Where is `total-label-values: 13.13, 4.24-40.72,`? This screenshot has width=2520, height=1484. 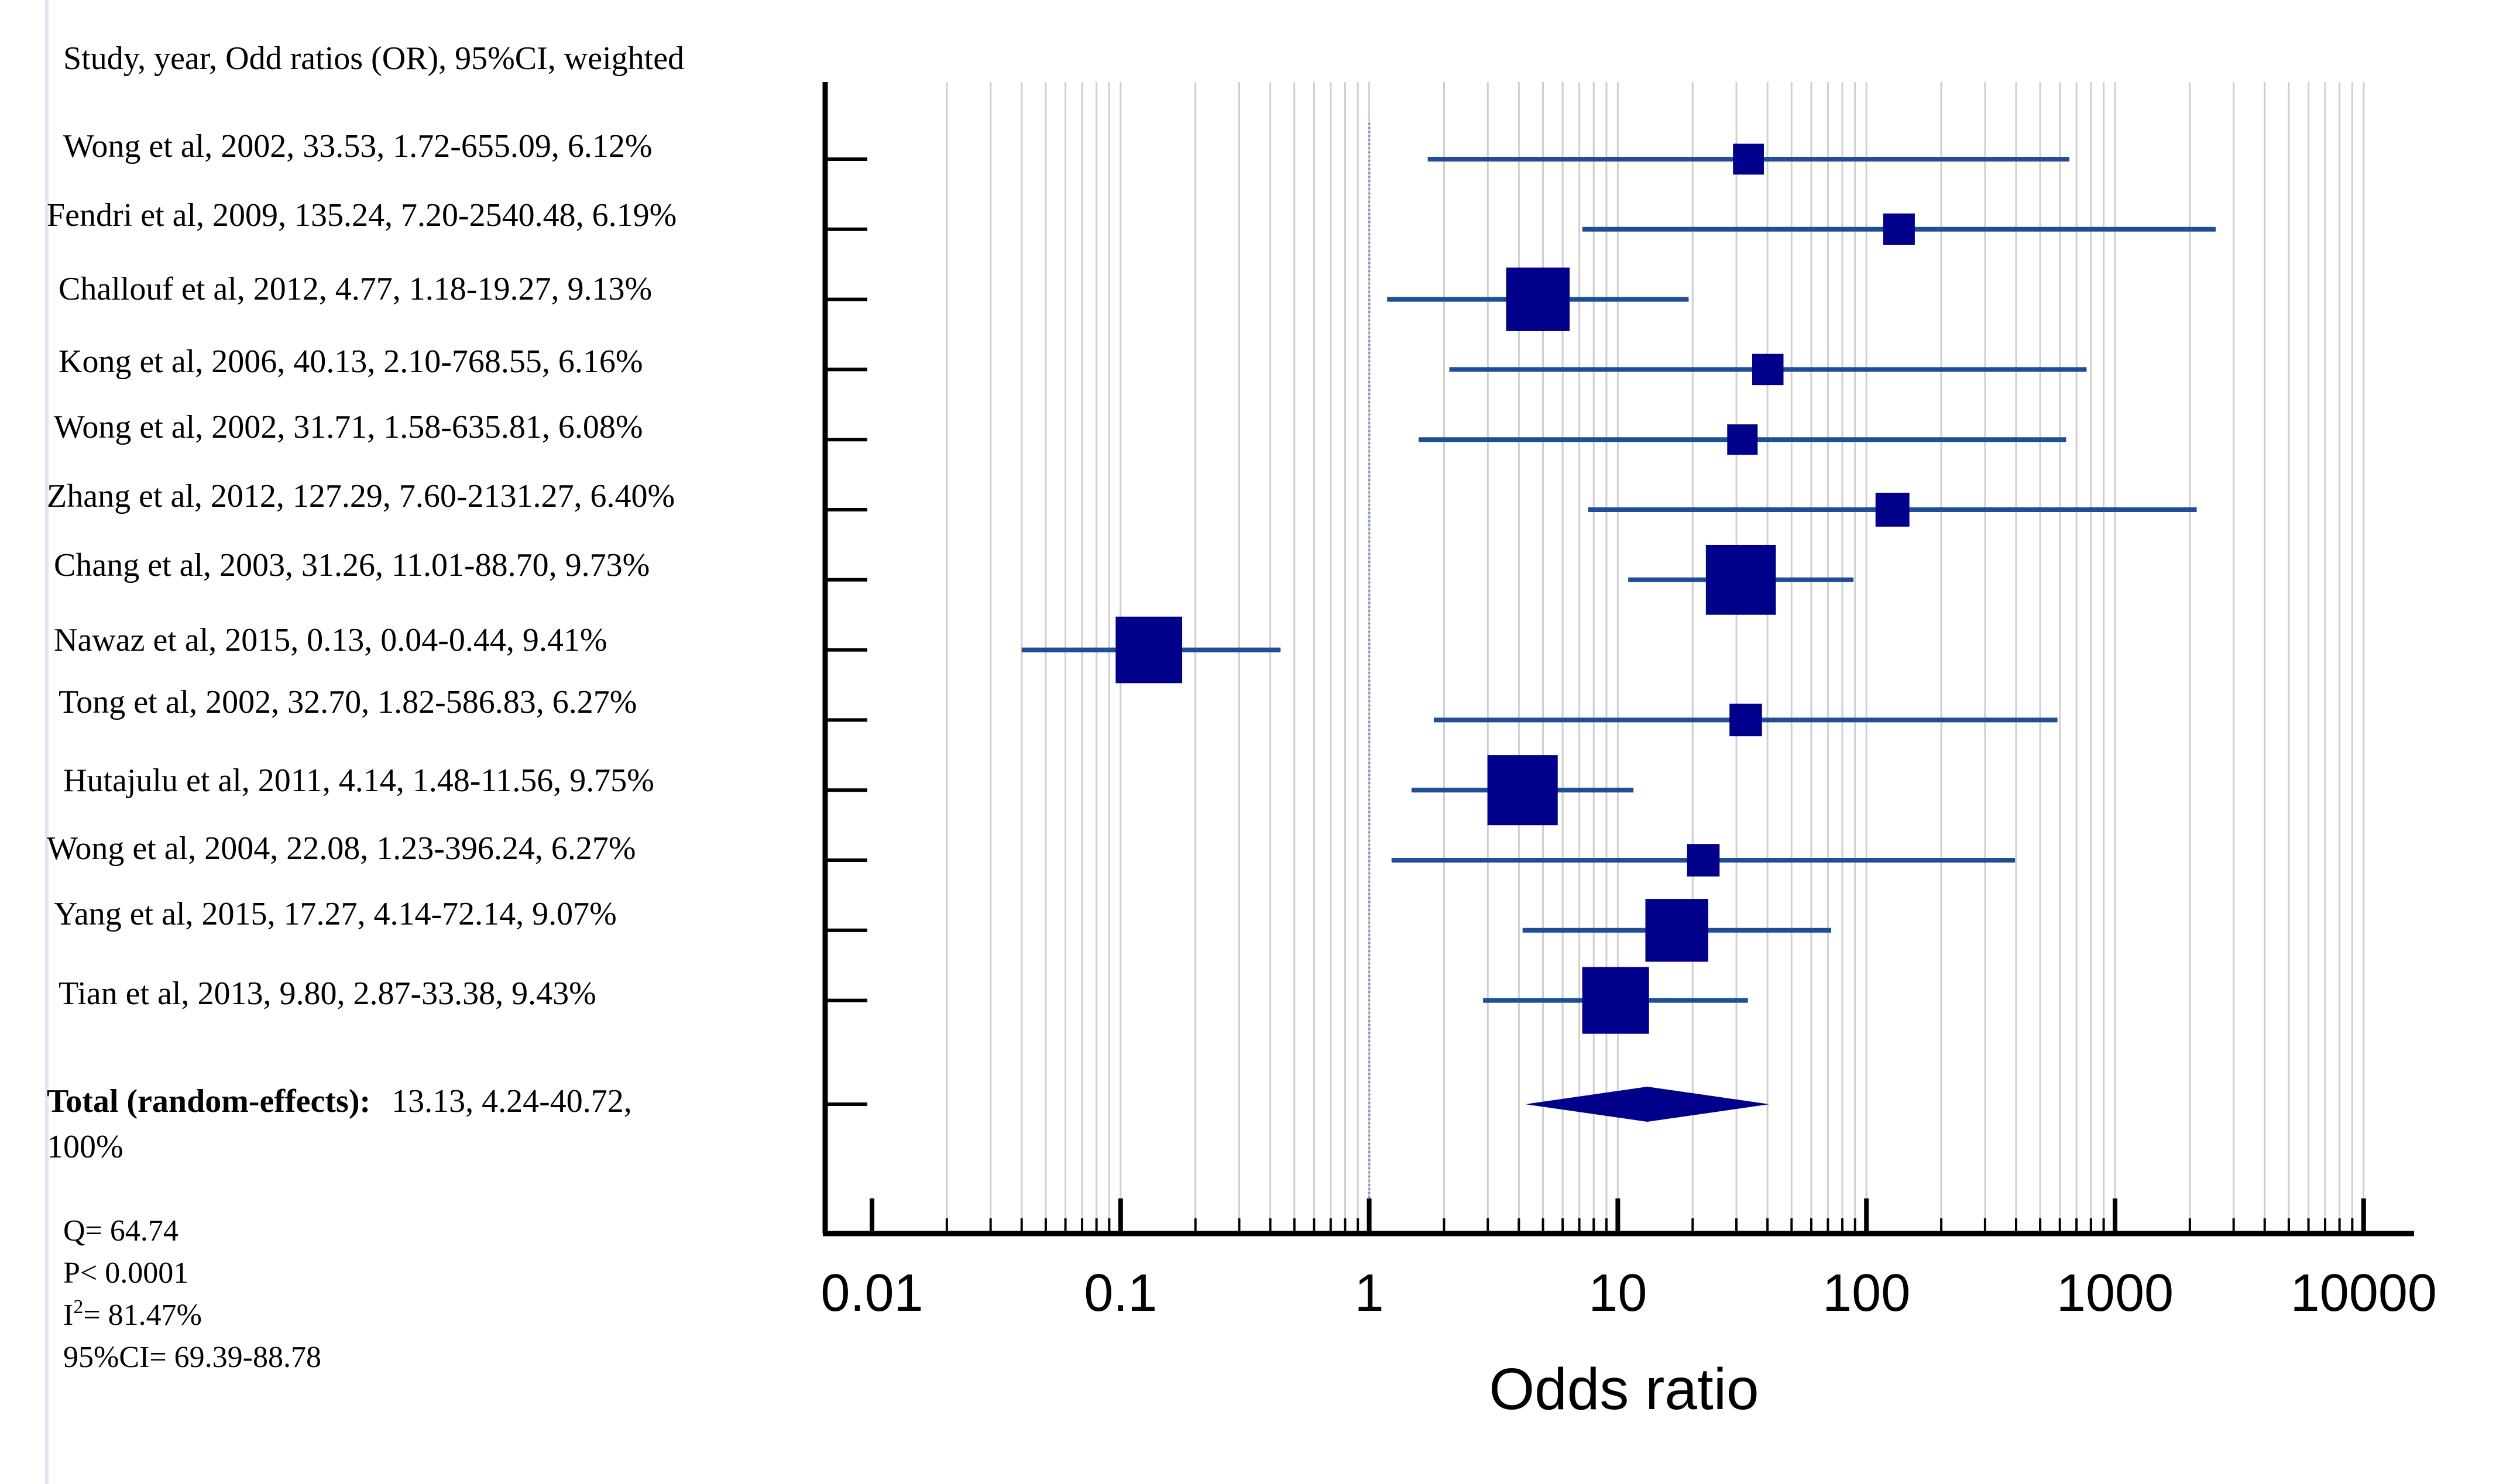 total-label-values: 13.13, 4.24-40.72, is located at coordinates (512, 1101).